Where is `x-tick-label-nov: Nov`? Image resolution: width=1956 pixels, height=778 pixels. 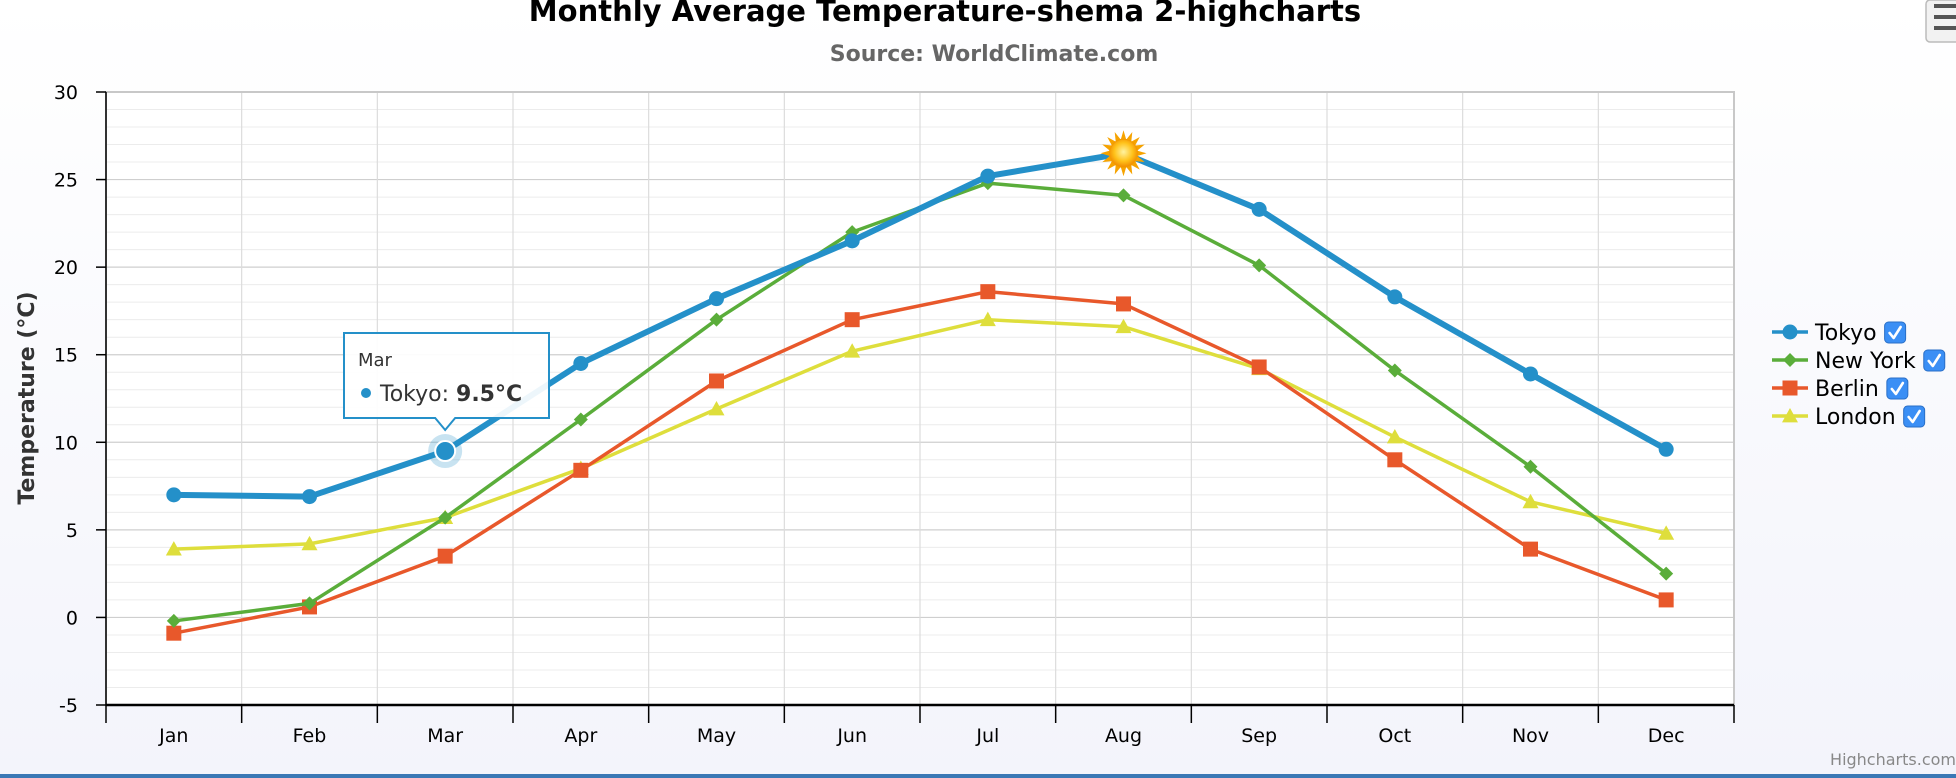
x-tick-label-nov: Nov is located at coordinates (1530, 736).